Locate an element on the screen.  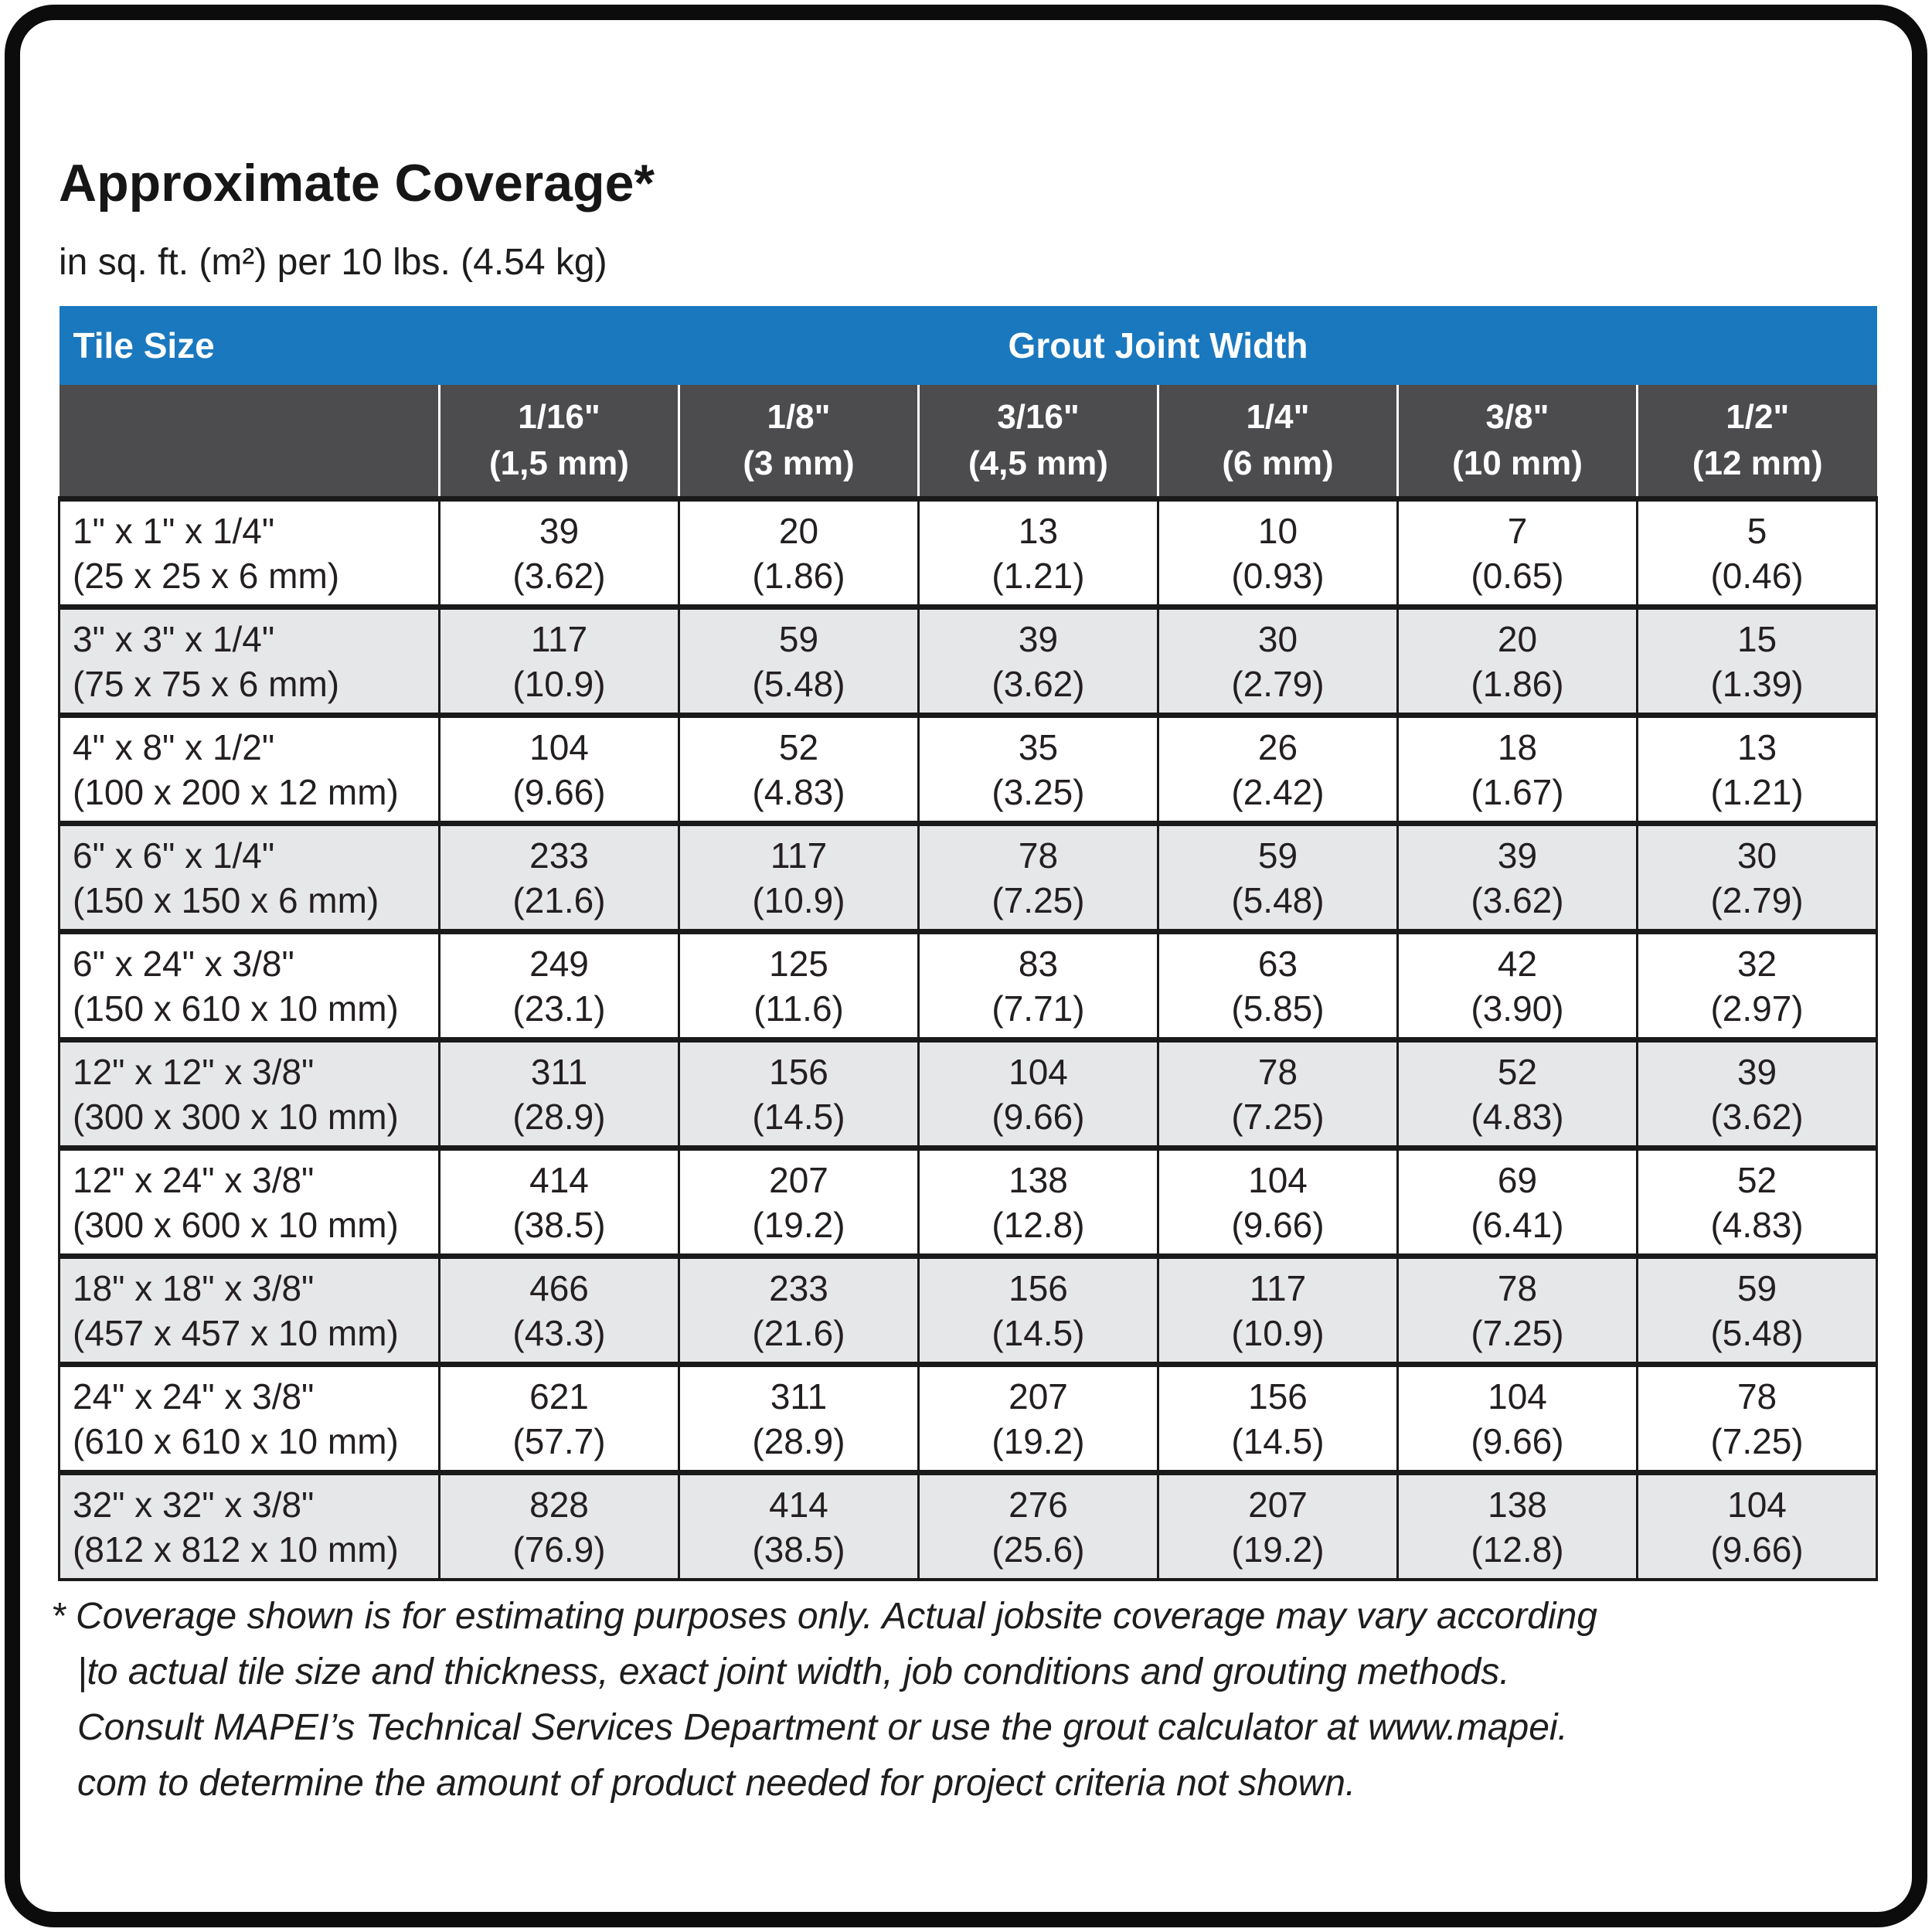
tile-size-metric: (300 x 300 x 10 mm) is located at coordinates (236, 1116).